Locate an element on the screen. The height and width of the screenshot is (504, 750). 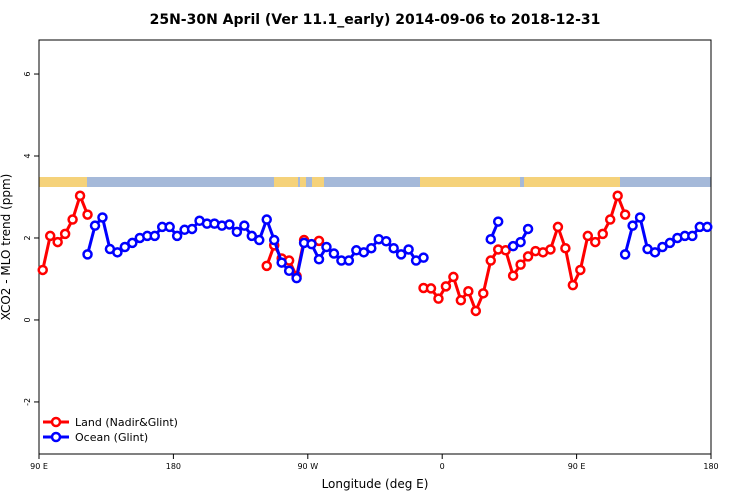
legend-label: Land (Nadir&Glint) is located at coordinates (126, 422).